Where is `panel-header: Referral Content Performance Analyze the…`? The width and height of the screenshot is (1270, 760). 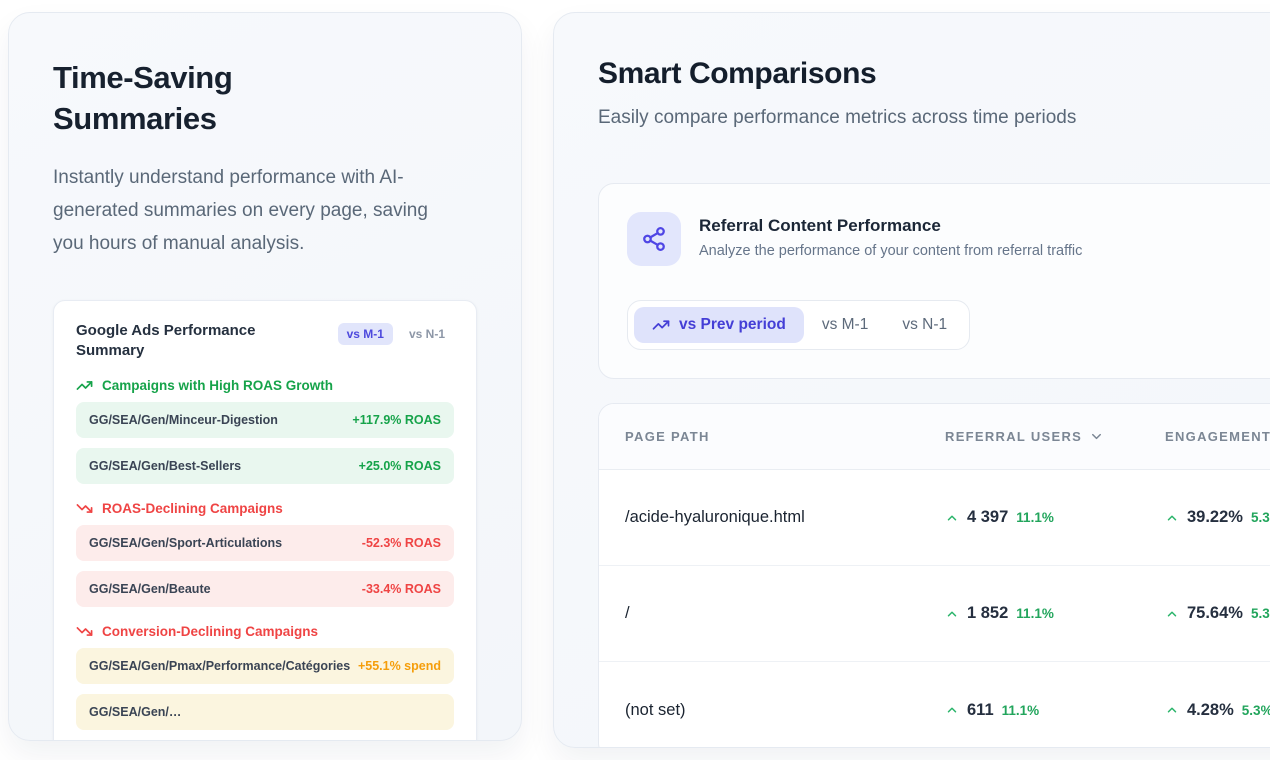 panel-header: Referral Content Performance Analyze the… is located at coordinates (948, 239).